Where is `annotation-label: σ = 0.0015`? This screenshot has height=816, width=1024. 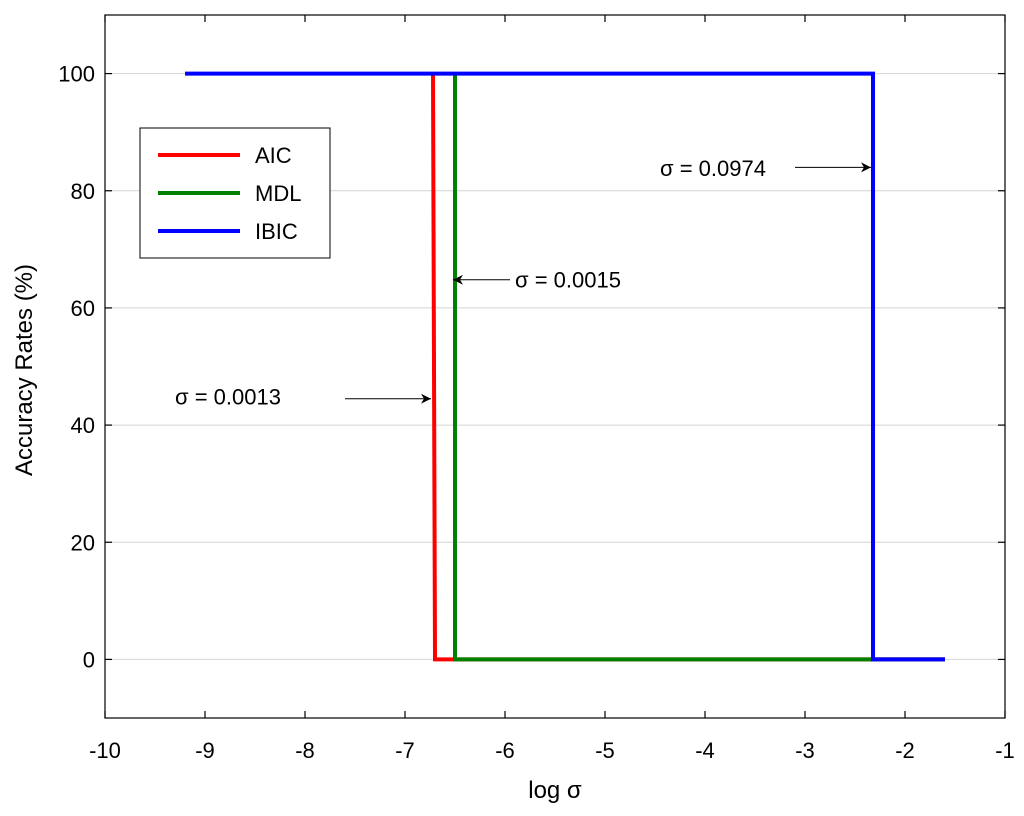 annotation-label: σ = 0.0015 is located at coordinates (568, 279).